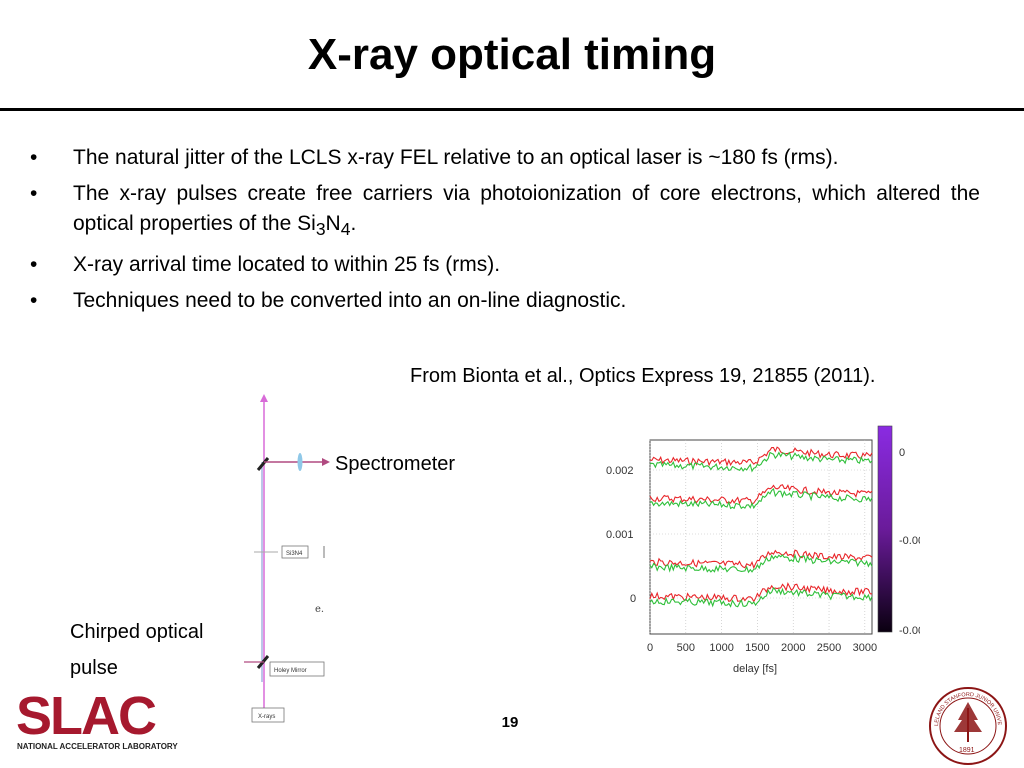 The height and width of the screenshot is (768, 1024). Describe the element at coordinates (865, 648) in the screenshot. I see `x-tick-label: 3000` at that location.